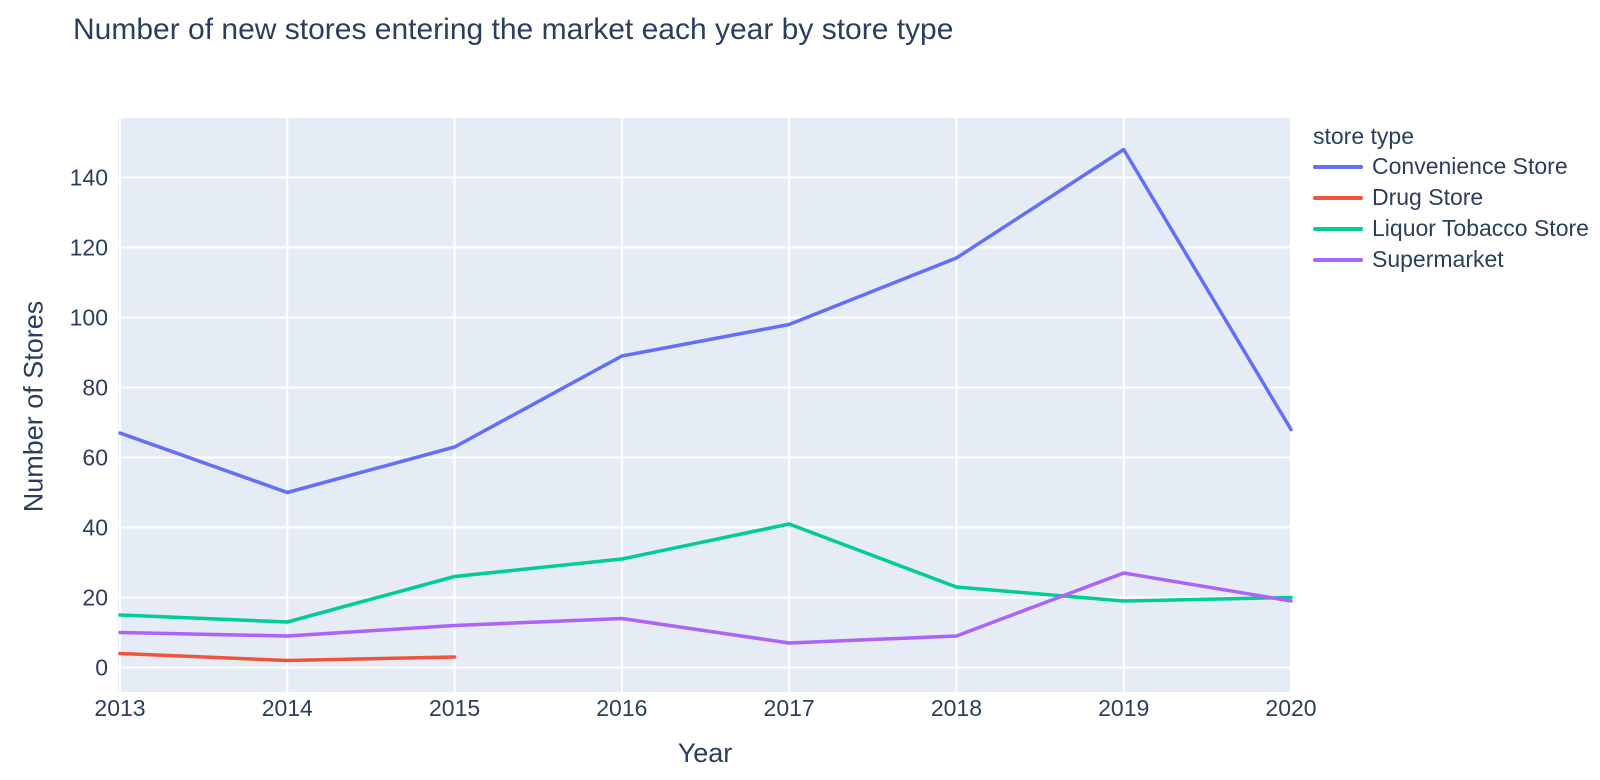  I want to click on legend-item-convenience-store: Convenience Store, so click(1451, 166).